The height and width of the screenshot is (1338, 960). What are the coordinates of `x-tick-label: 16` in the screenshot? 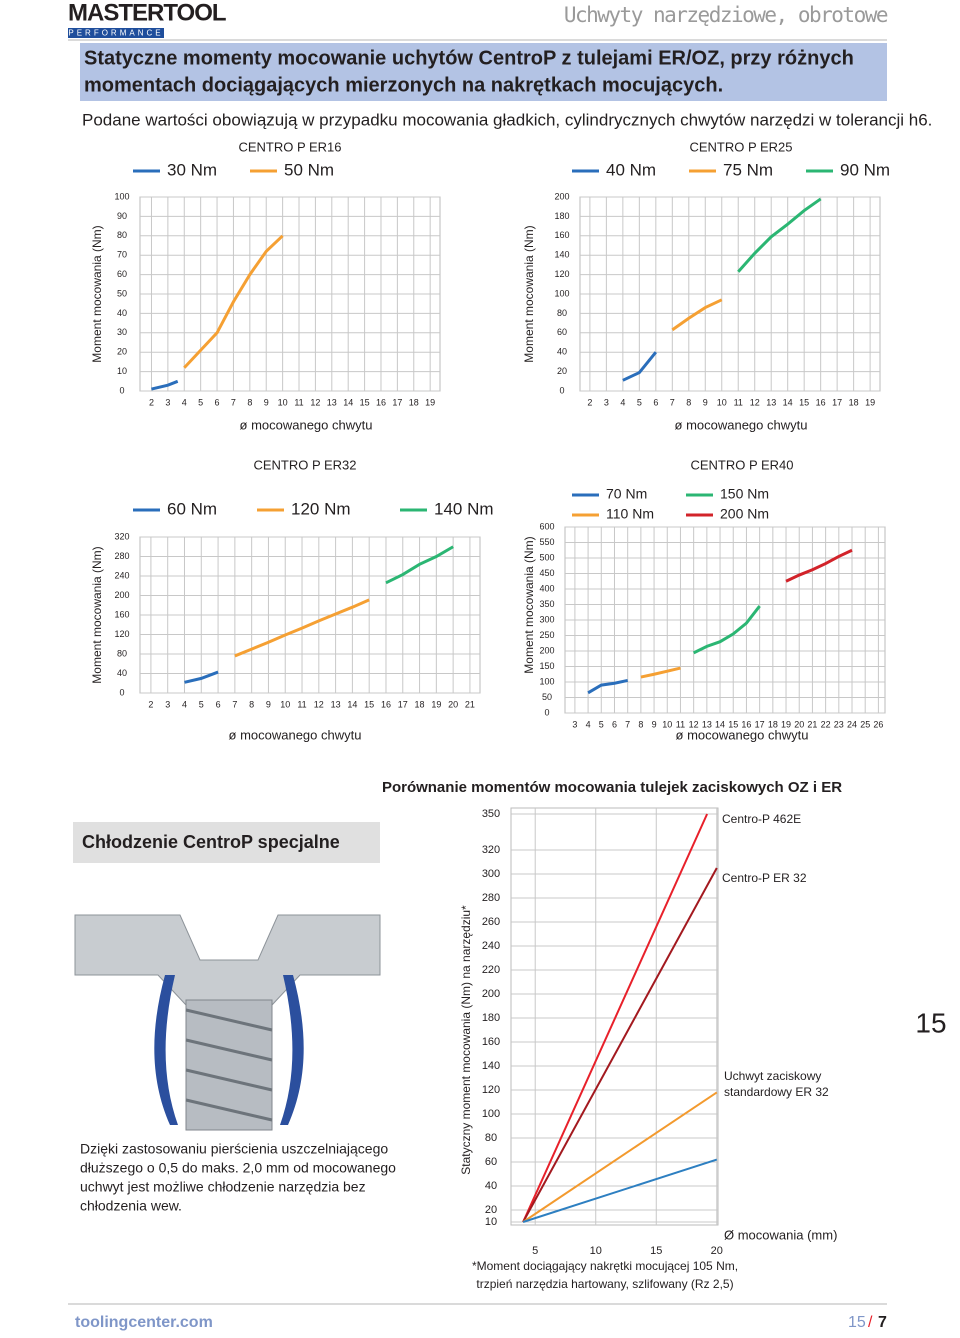 It's located at (381, 402).